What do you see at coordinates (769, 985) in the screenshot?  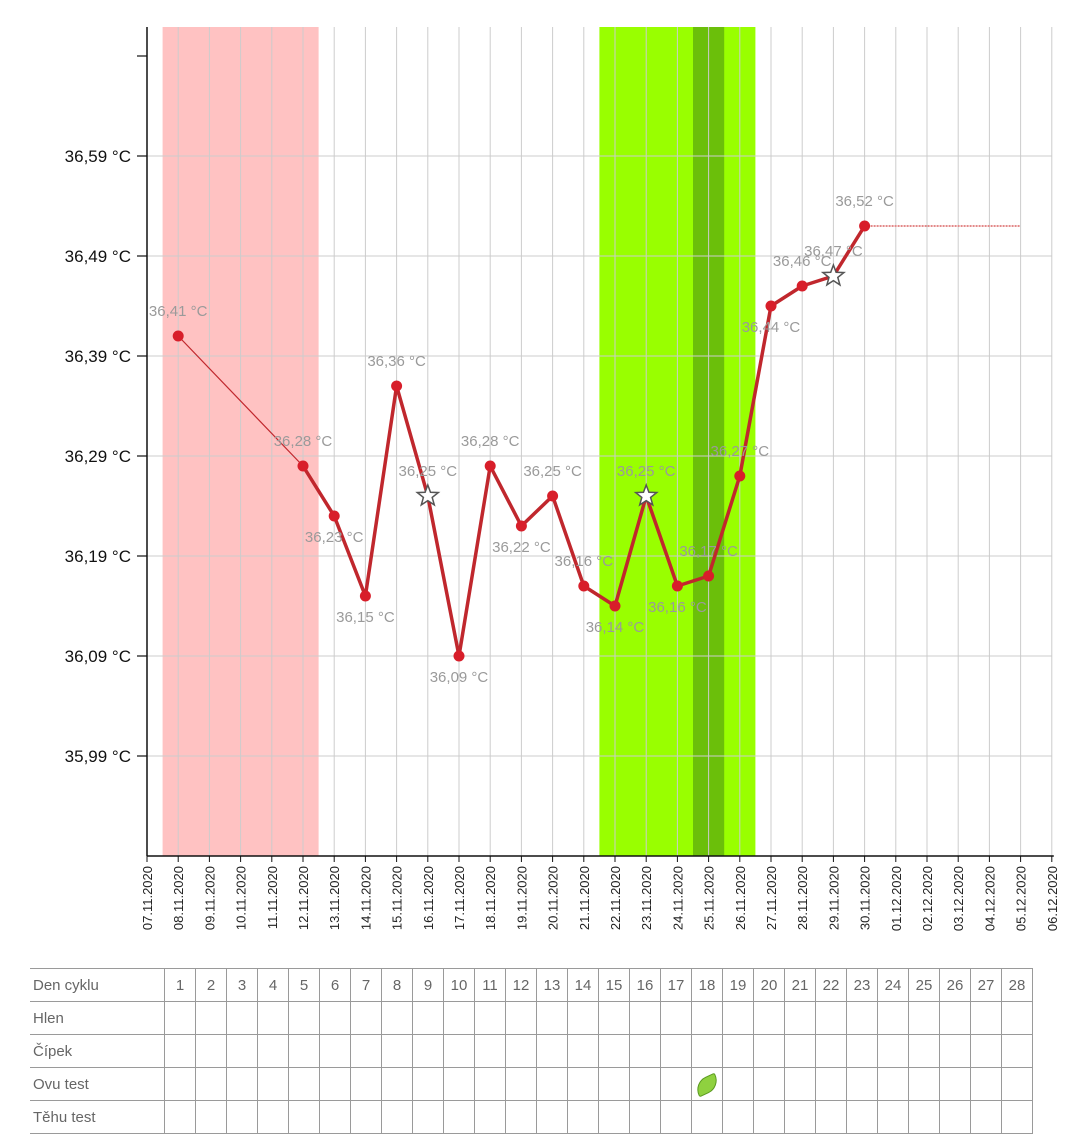 I see `table-cell: 20` at bounding box center [769, 985].